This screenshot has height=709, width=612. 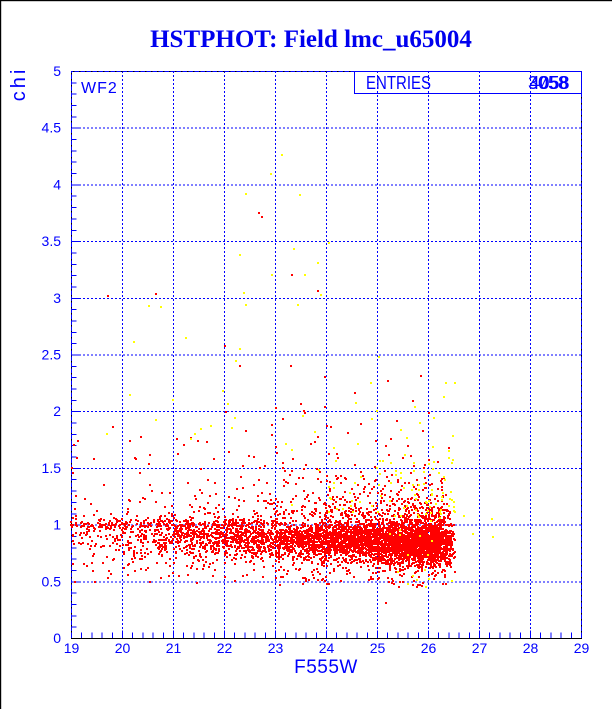 What do you see at coordinates (57, 411) in the screenshot?
I see `svg-text: 2` at bounding box center [57, 411].